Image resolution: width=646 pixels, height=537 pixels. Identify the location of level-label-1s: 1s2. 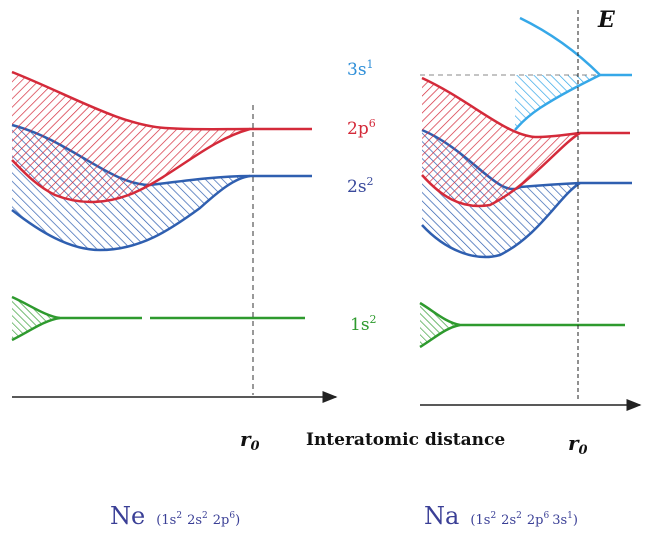
(363, 324).